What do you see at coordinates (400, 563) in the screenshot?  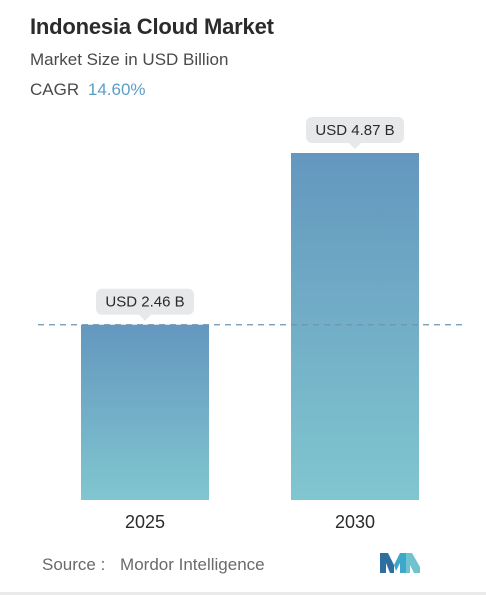 I see `mordor-intelligence-logo-icon` at bounding box center [400, 563].